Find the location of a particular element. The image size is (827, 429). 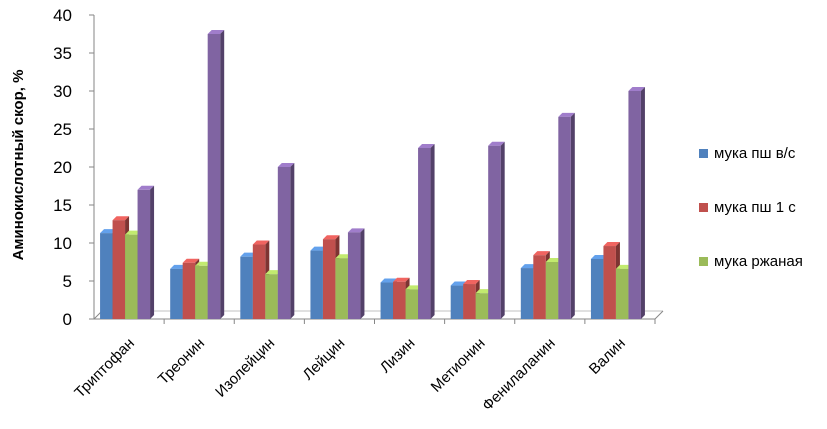

y-tick-label: 20 is located at coordinates (62, 167).